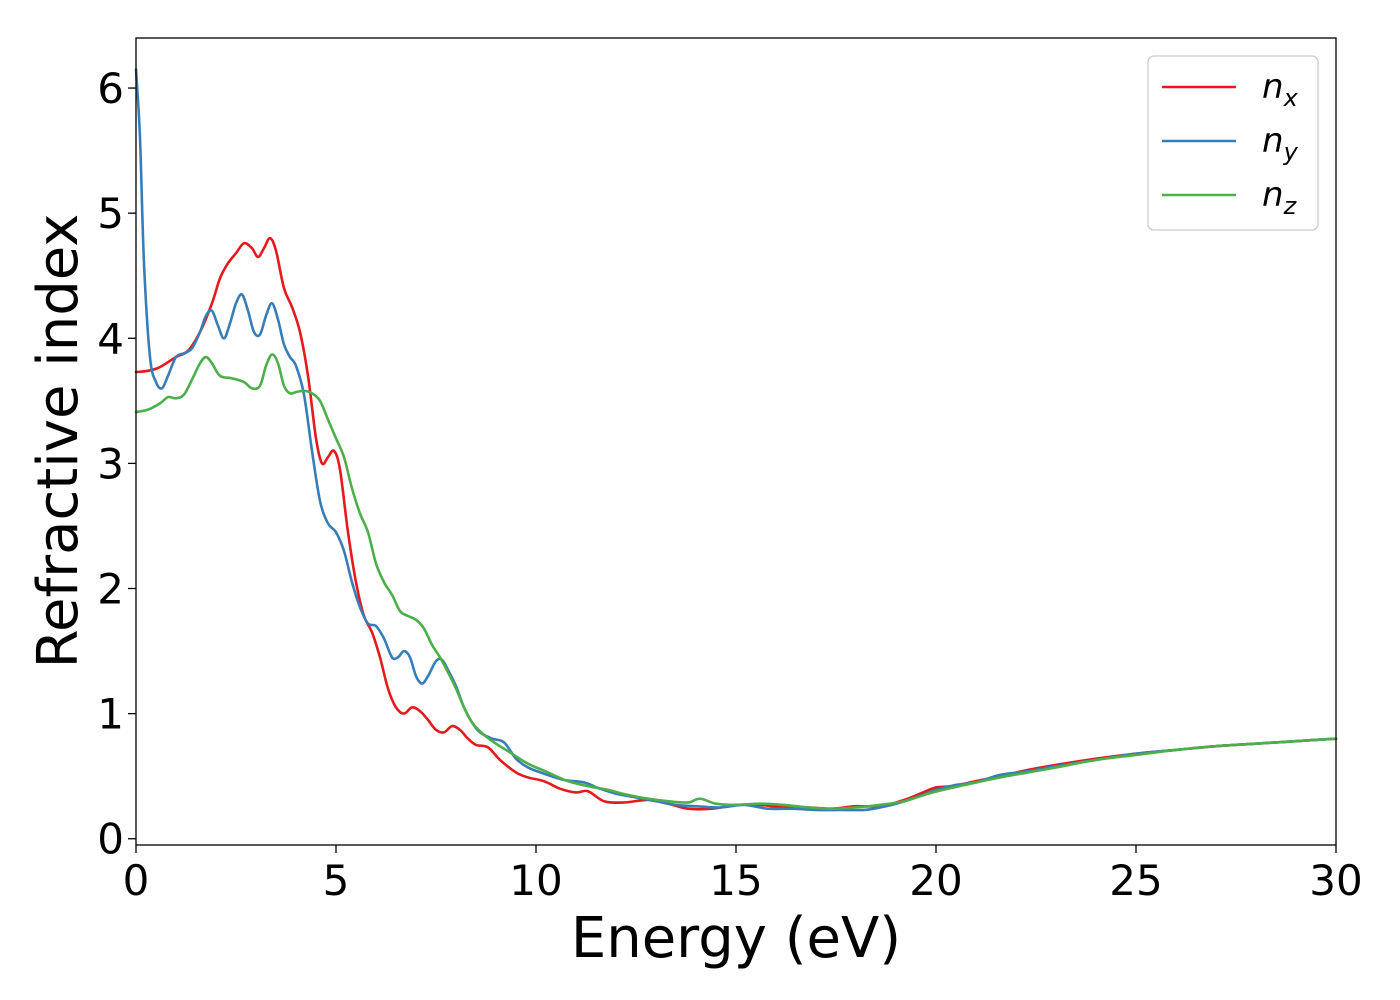 This screenshot has height=1000, width=1400. What do you see at coordinates (110, 589) in the screenshot?
I see `y-tick-label: 2` at bounding box center [110, 589].